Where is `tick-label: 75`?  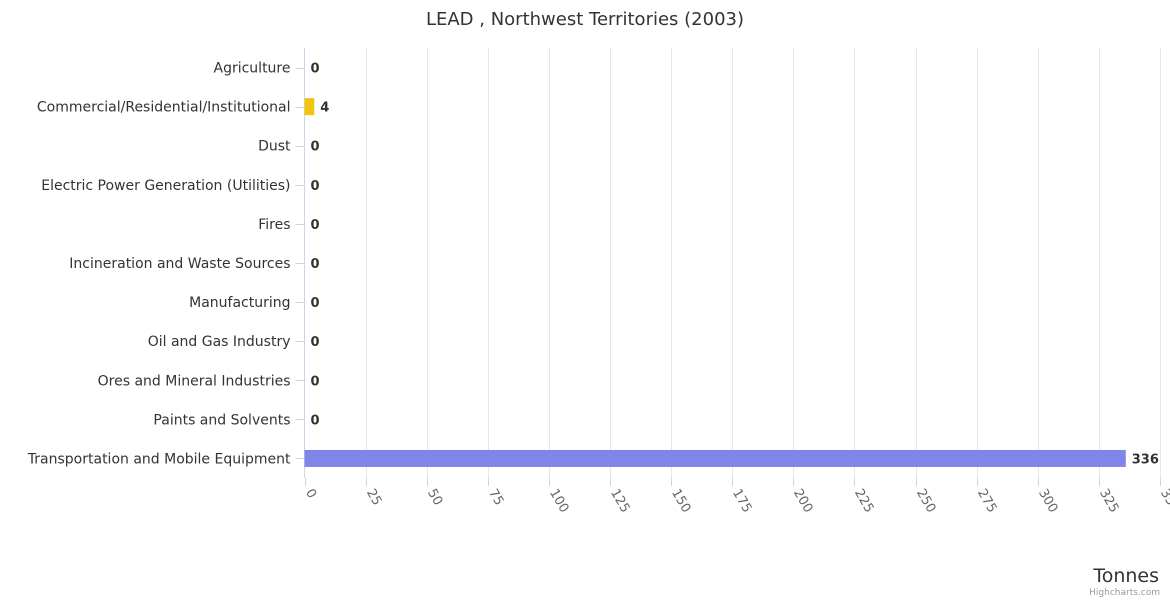 tick-label: 75 is located at coordinates (495, 498).